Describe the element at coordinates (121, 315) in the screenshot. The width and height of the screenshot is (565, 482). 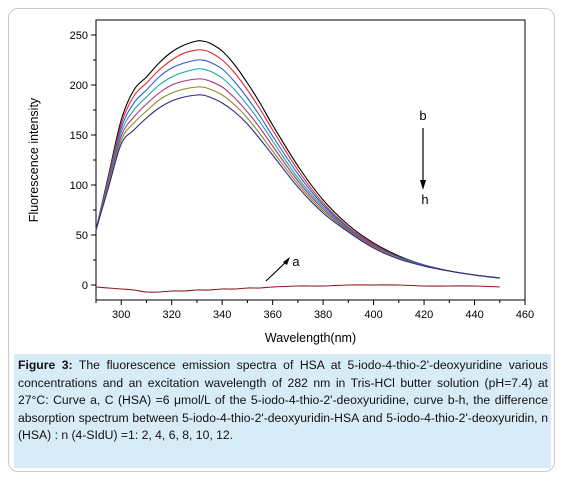
I see `x-tick-label: 300` at that location.